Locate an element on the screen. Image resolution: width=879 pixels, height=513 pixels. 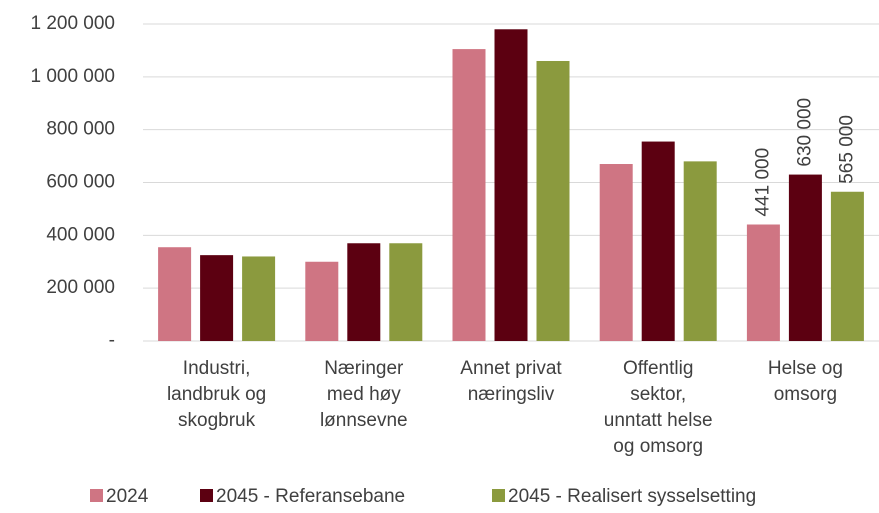
y-tick-label: 1 000 000 is located at coordinates (72, 76).